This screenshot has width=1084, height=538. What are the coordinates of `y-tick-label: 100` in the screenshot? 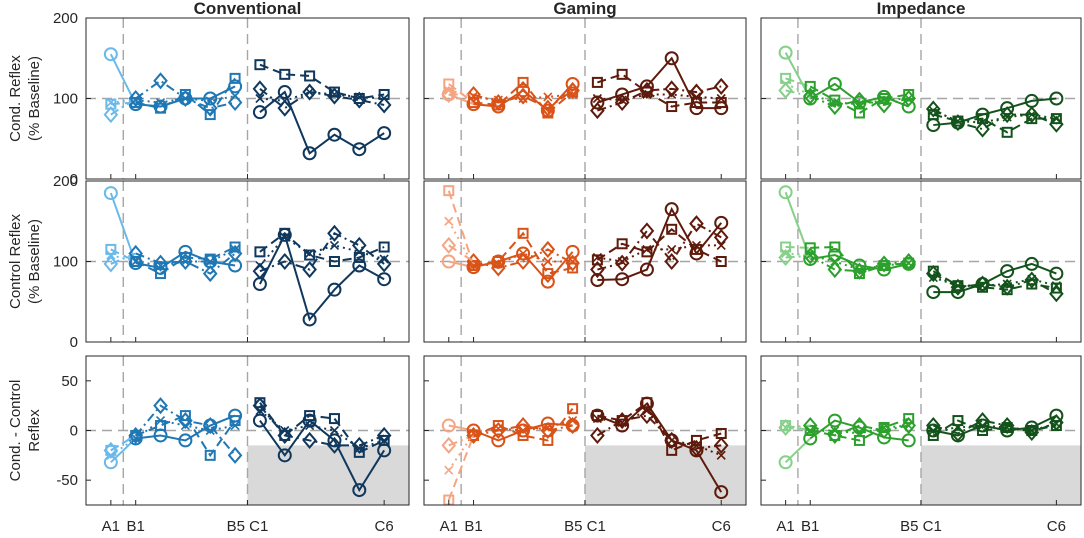 It's located at (65, 99).